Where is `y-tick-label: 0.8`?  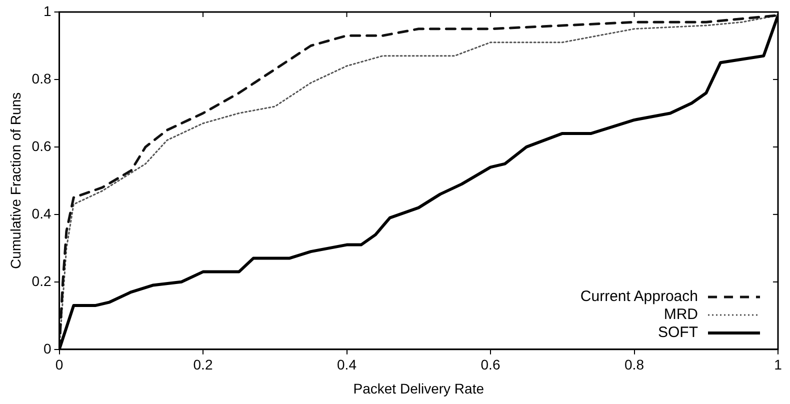 y-tick-label: 0.8 is located at coordinates (42, 78).